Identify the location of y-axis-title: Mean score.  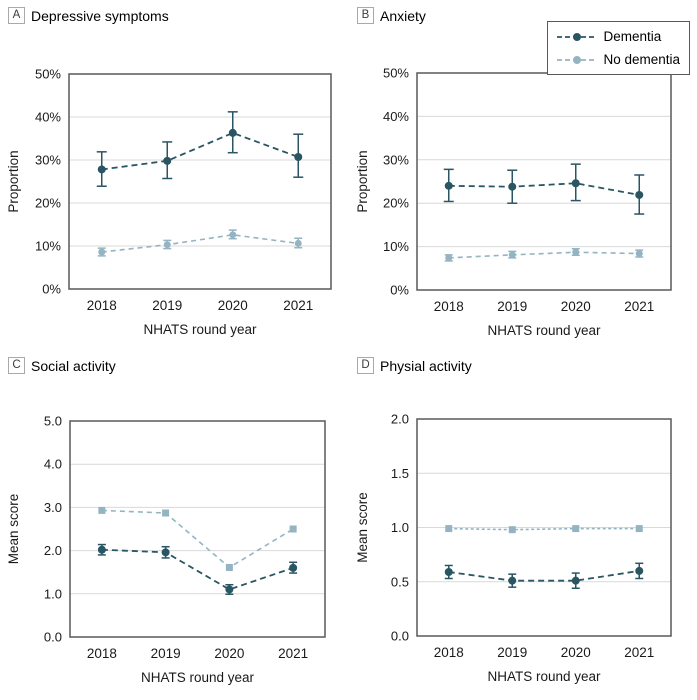
(13, 529).